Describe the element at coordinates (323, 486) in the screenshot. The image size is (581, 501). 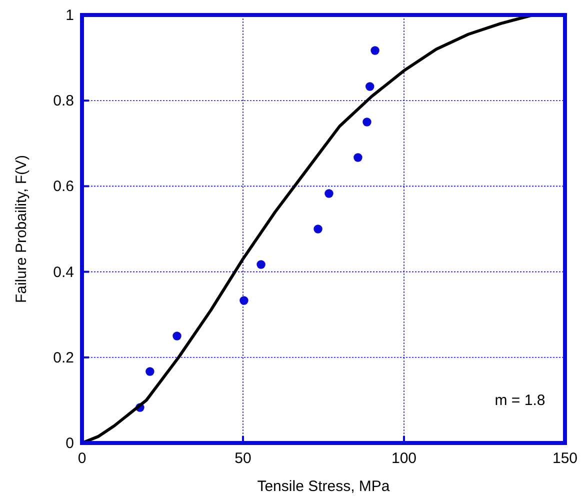
I see `x-axis-title: Tensile Stress, MPa` at that location.